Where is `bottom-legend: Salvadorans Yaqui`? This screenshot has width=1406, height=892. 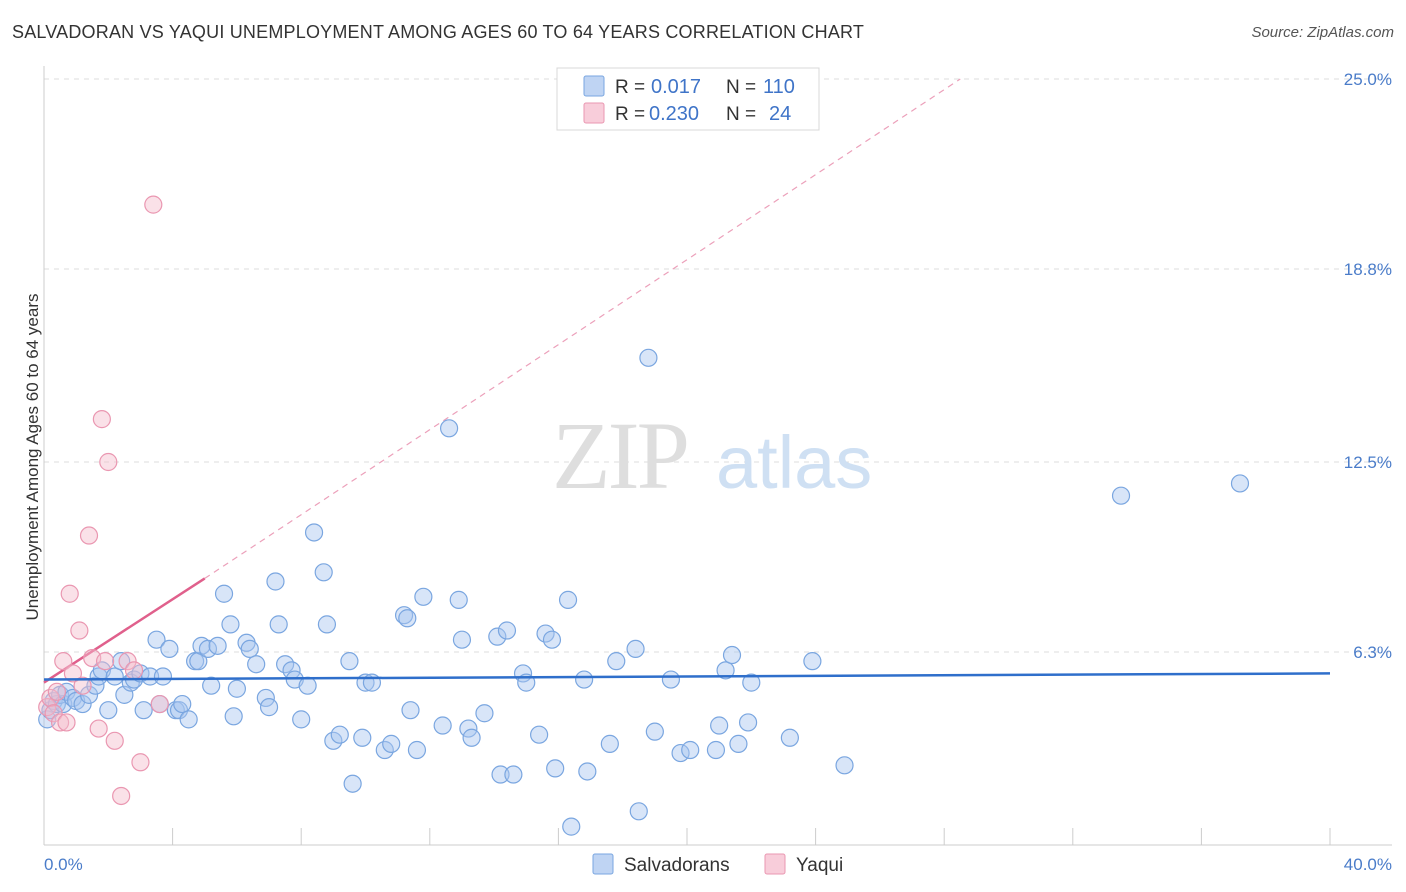 bottom-legend: Salvadorans Yaqui is located at coordinates (717, 864).